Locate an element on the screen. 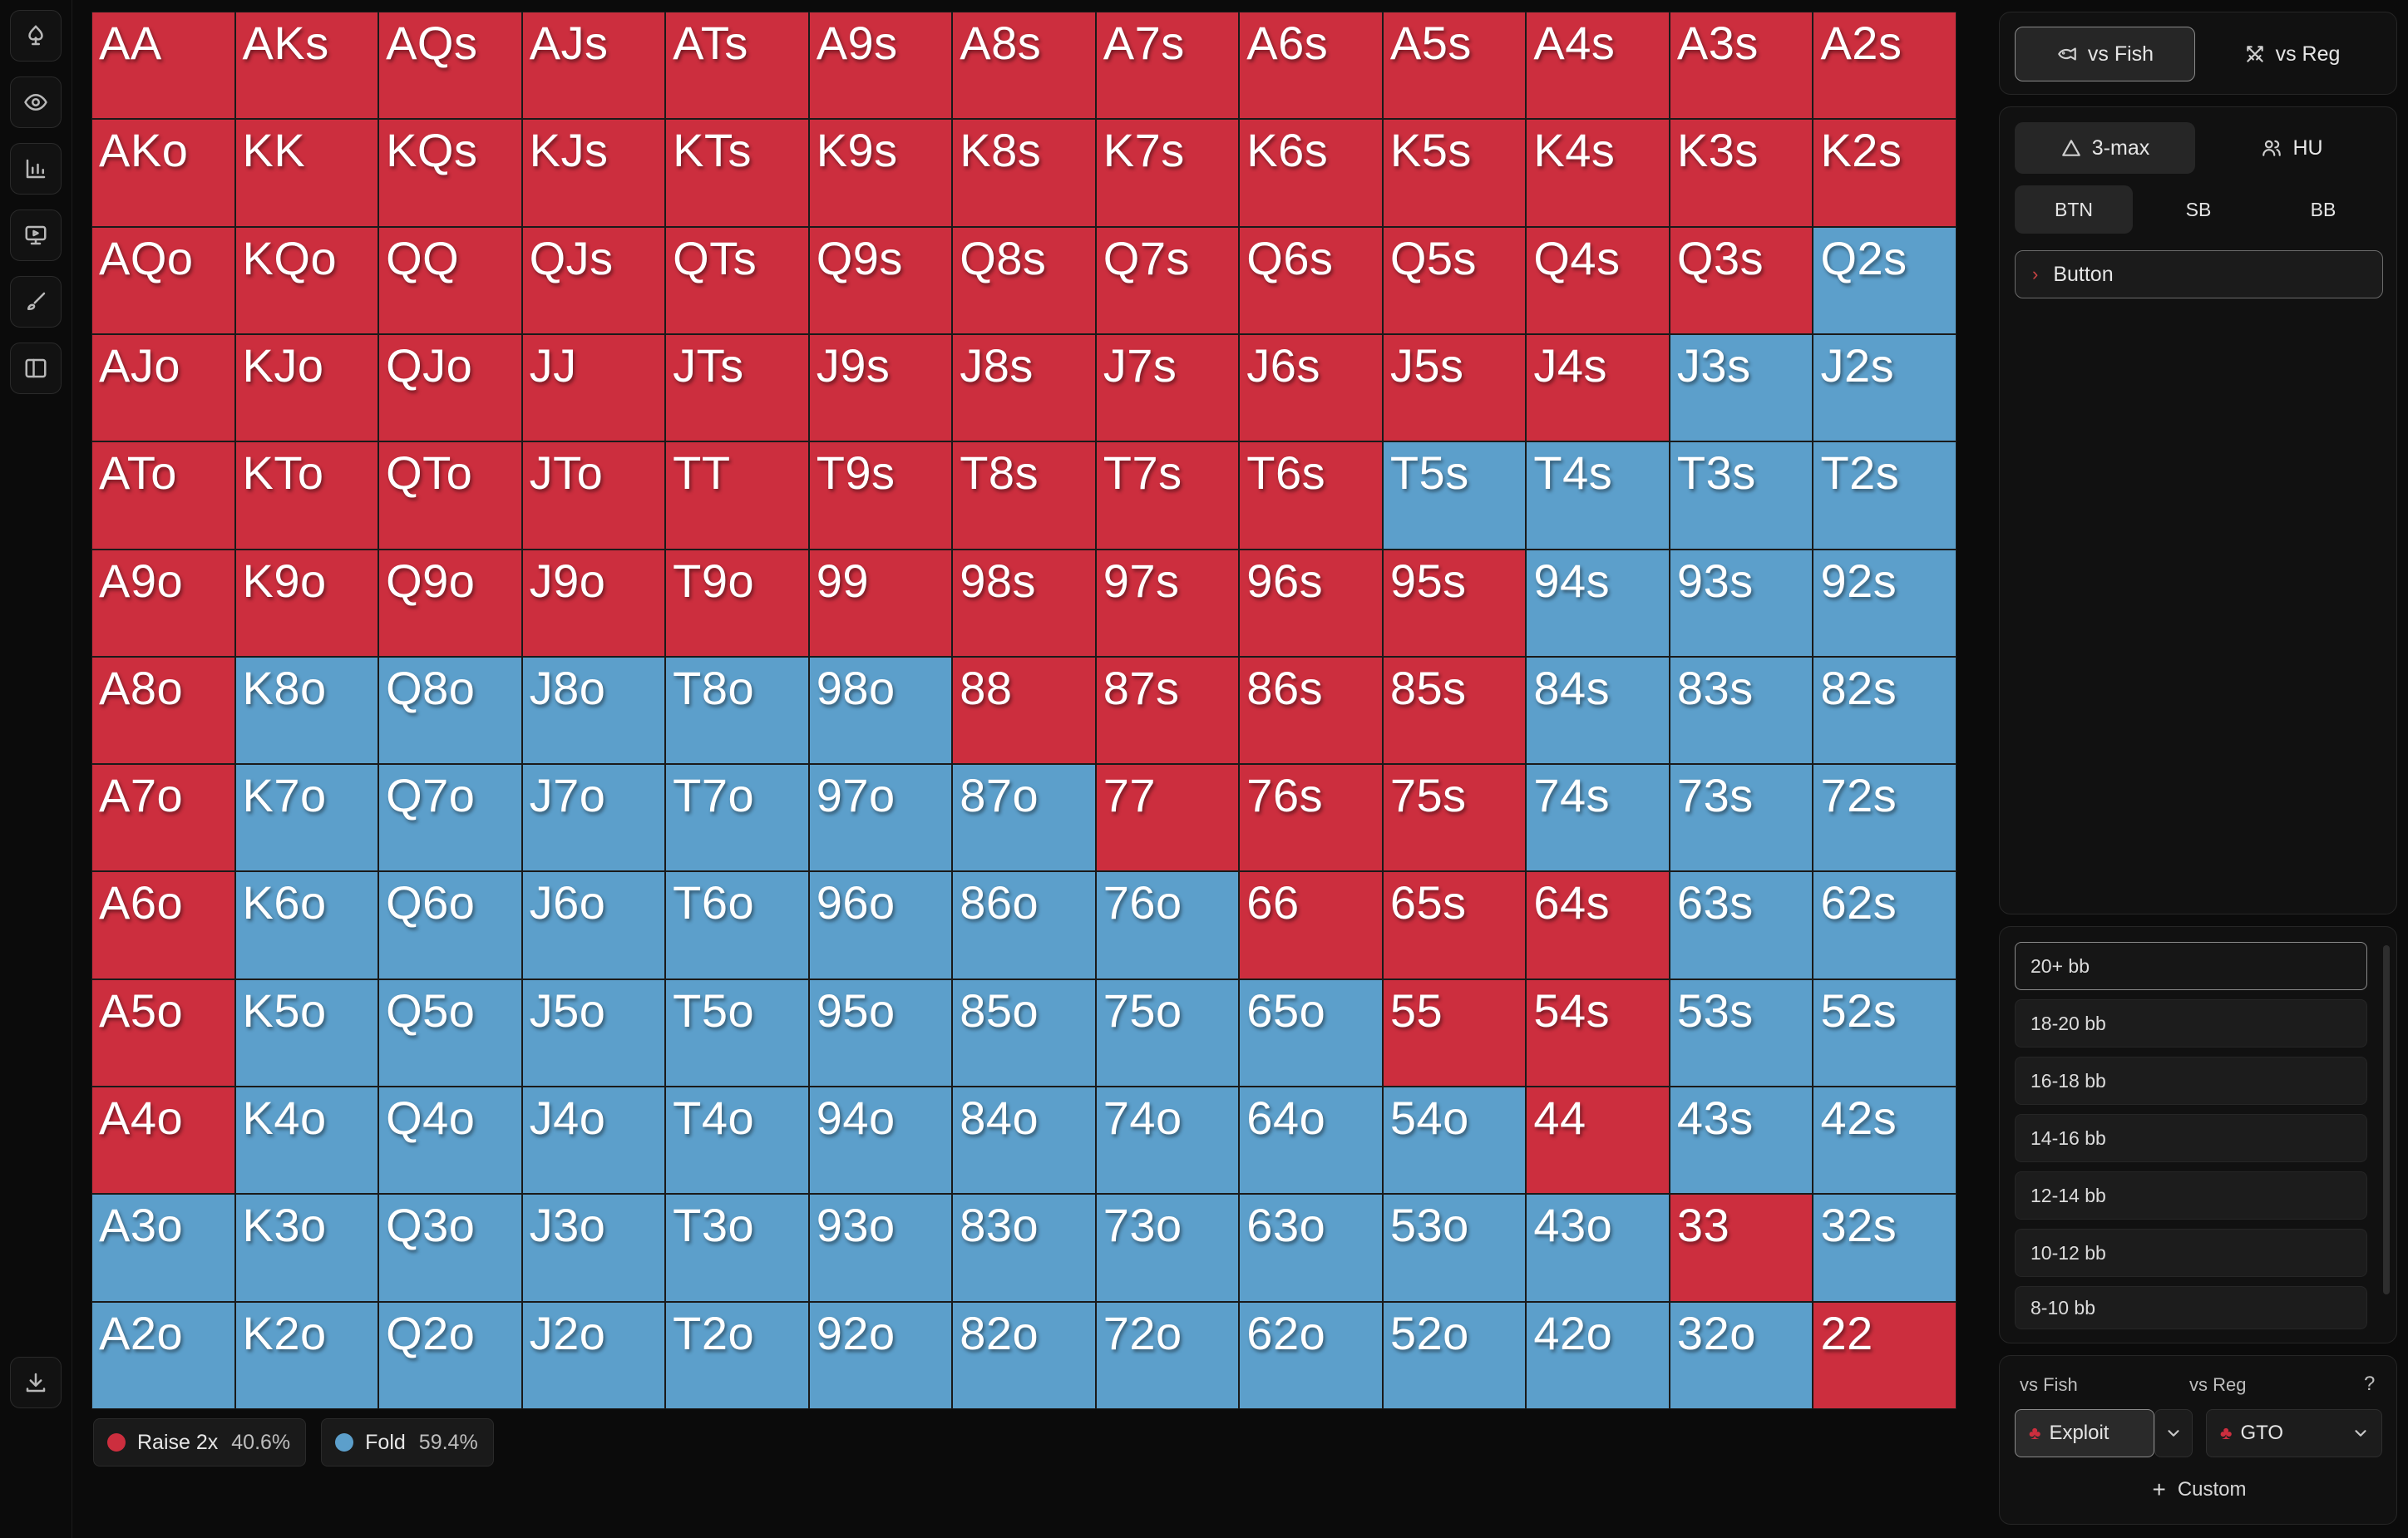 The image size is (2408, 1538). hand-cell-KJo: KJo is located at coordinates (307, 387).